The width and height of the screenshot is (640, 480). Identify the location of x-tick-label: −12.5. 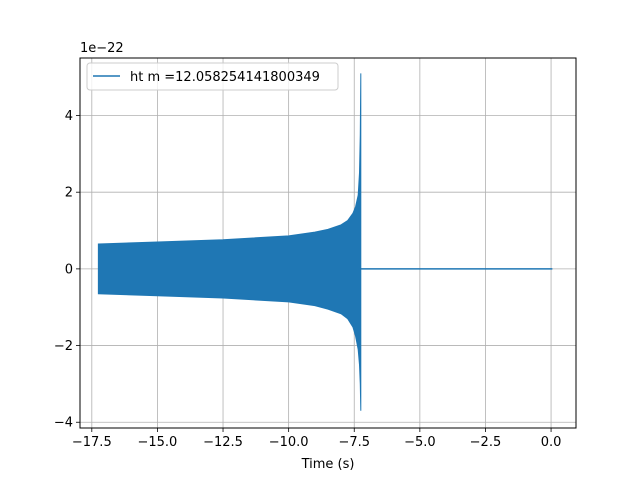
(223, 442).